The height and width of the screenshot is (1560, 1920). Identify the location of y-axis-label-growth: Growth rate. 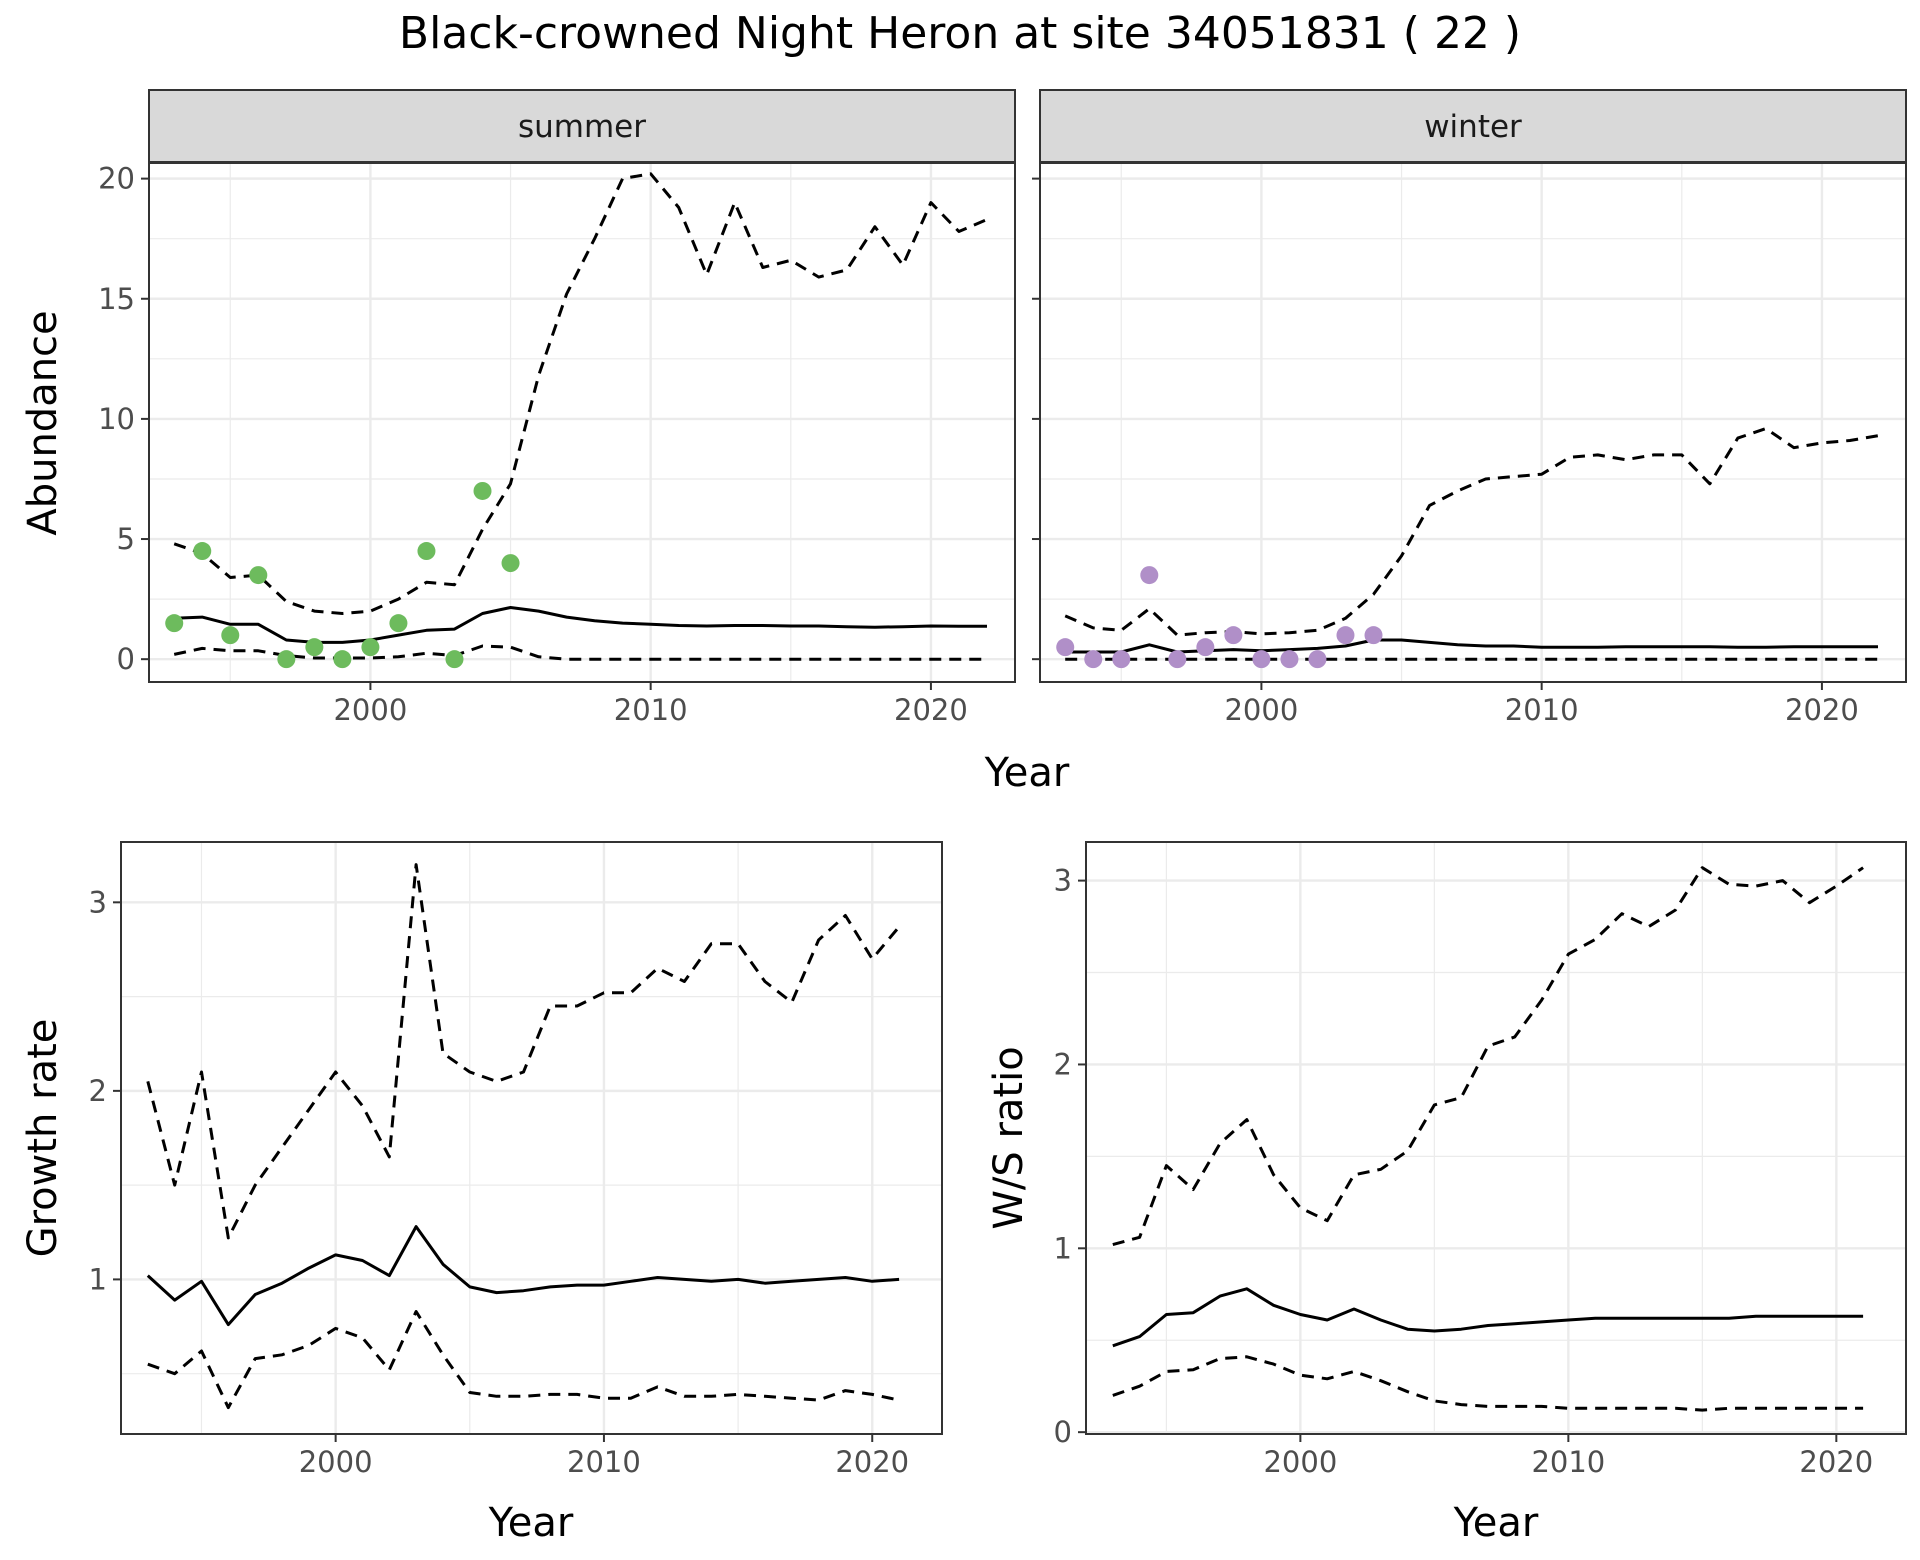
(43, 1138).